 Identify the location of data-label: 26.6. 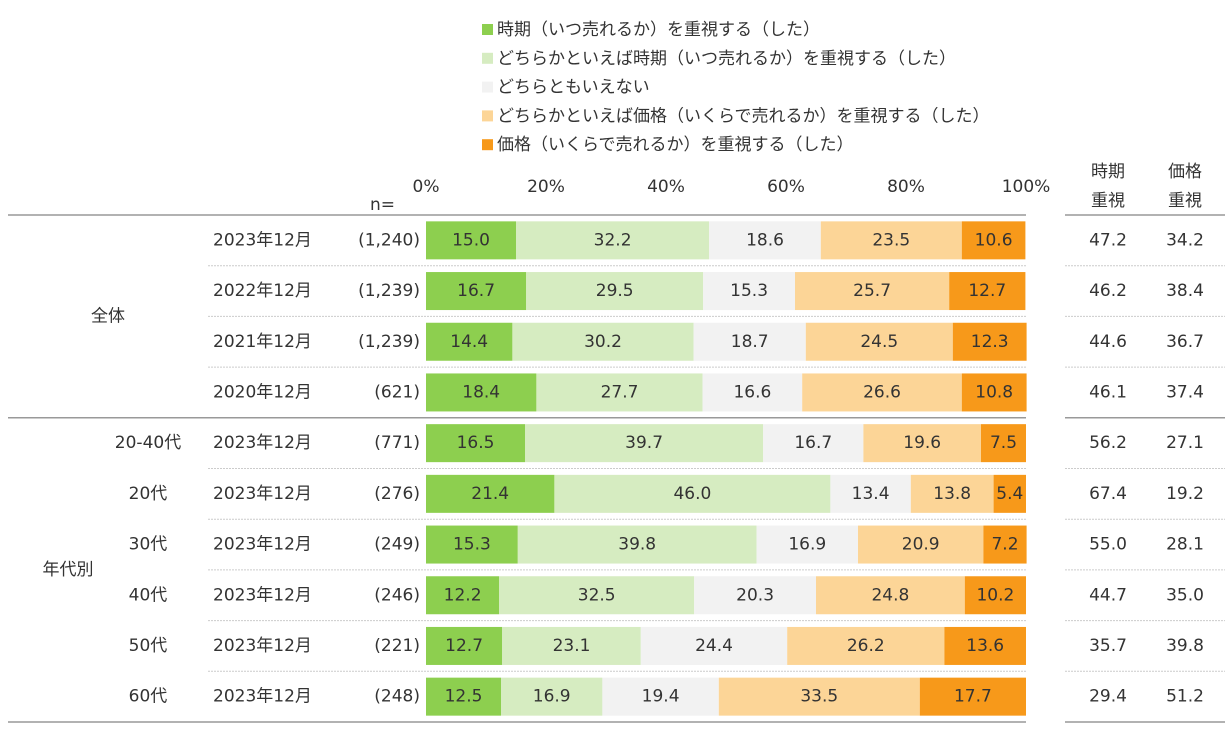
(882, 392).